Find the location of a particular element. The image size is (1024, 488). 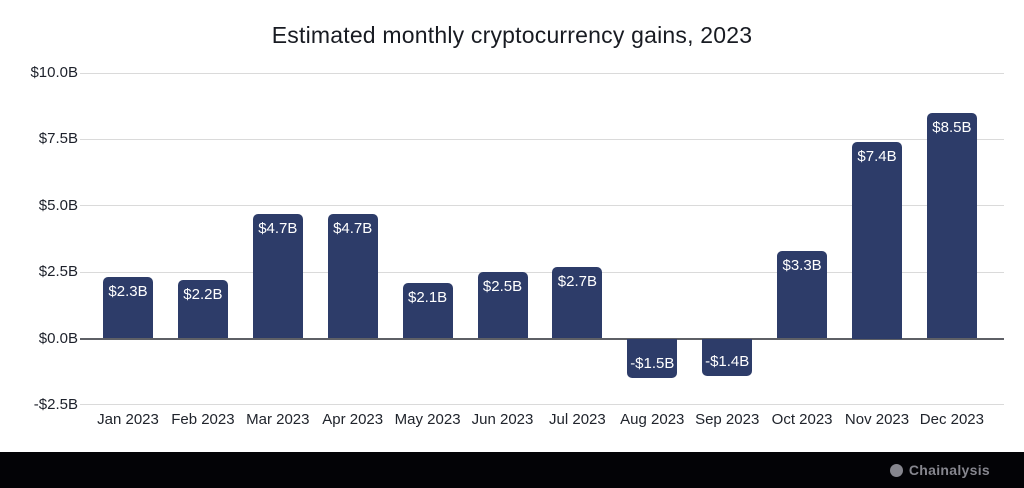

bar-aug-2023: -$1.5B is located at coordinates (652, 358).